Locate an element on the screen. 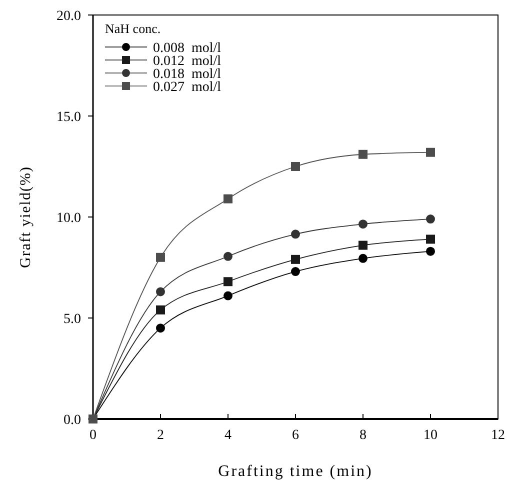  legend-label: 0.012 mol/l is located at coordinates (187, 61).